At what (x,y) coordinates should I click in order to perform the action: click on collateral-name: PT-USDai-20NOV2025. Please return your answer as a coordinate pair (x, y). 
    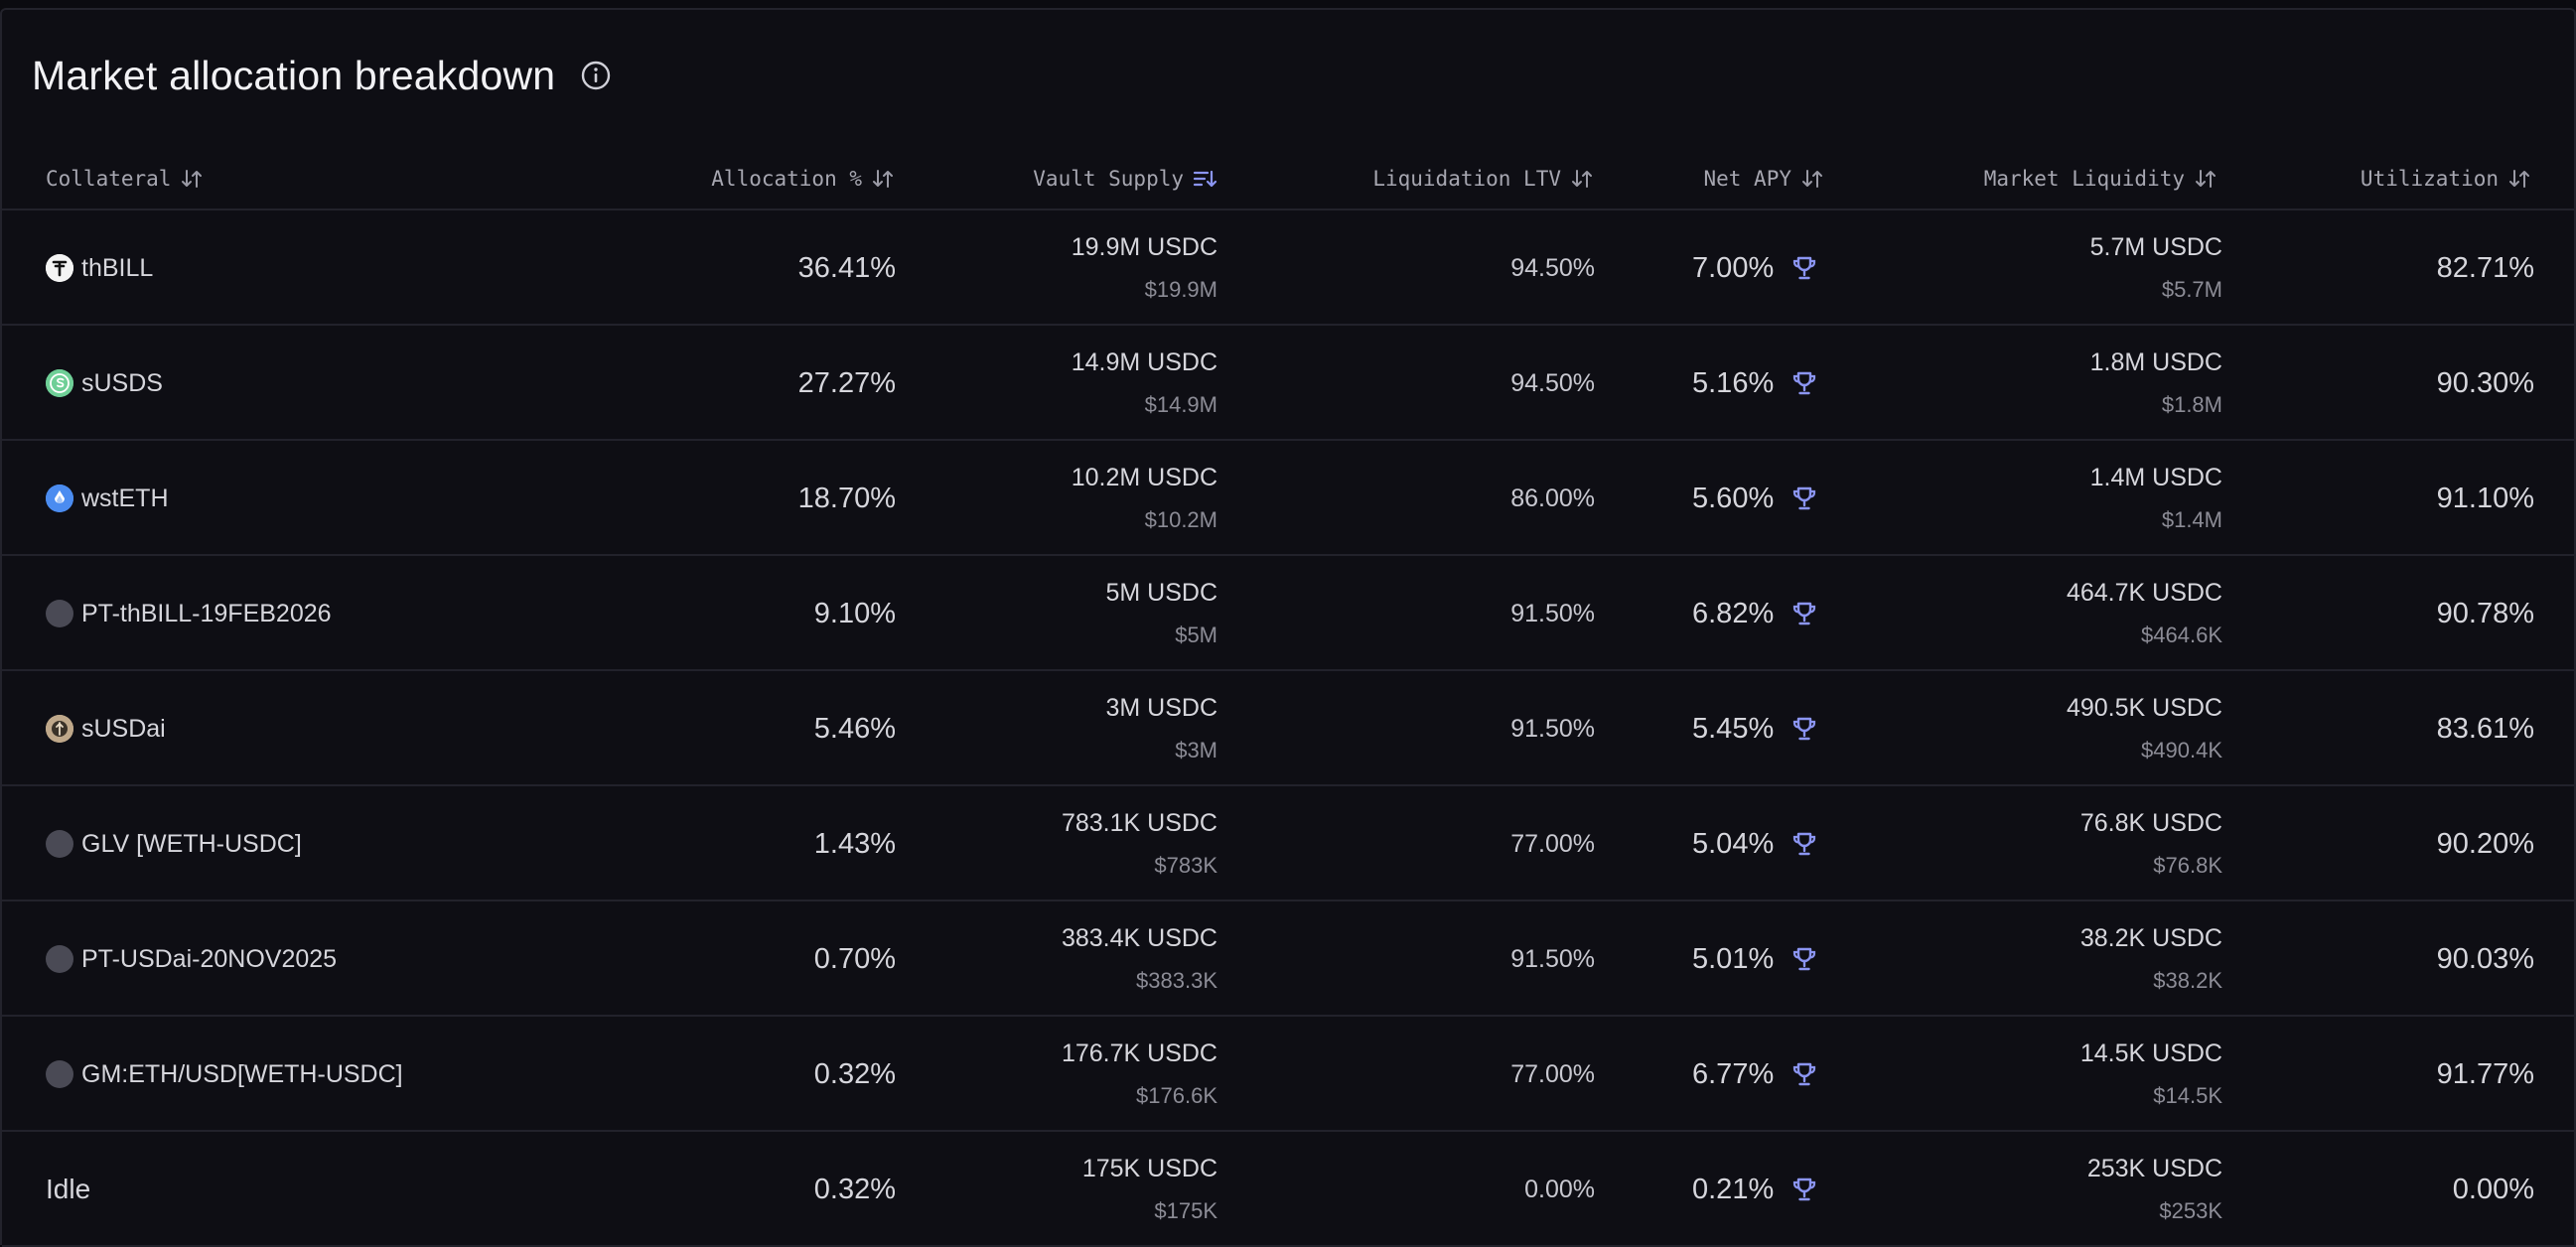
    Looking at the image, I should click on (210, 958).